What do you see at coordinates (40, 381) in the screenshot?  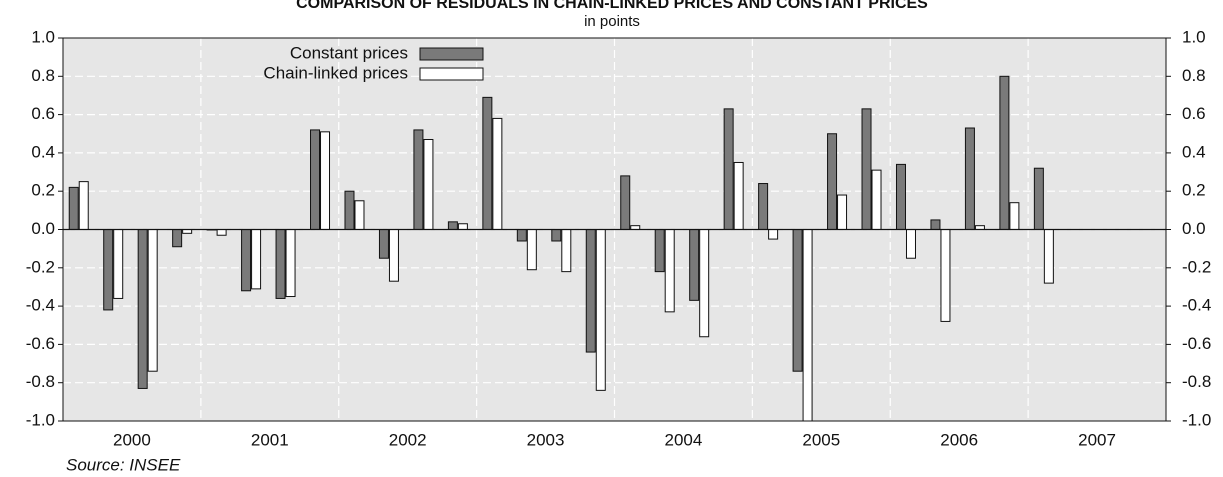 I see `y-tick-label: -0.8` at bounding box center [40, 381].